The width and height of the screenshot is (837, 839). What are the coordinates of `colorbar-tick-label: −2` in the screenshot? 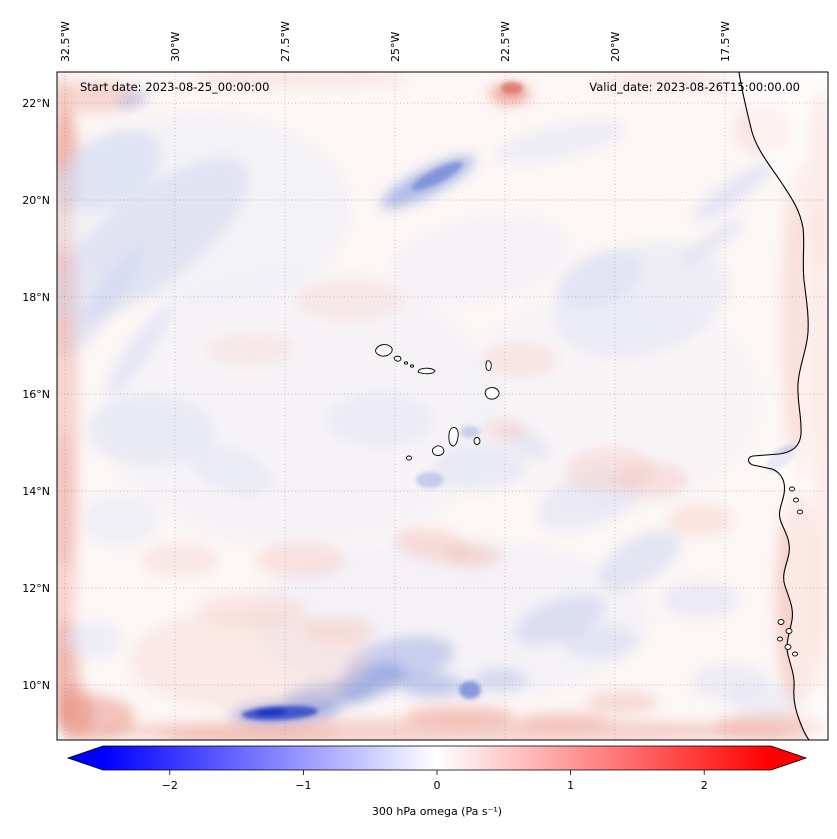 It's located at (170, 785).